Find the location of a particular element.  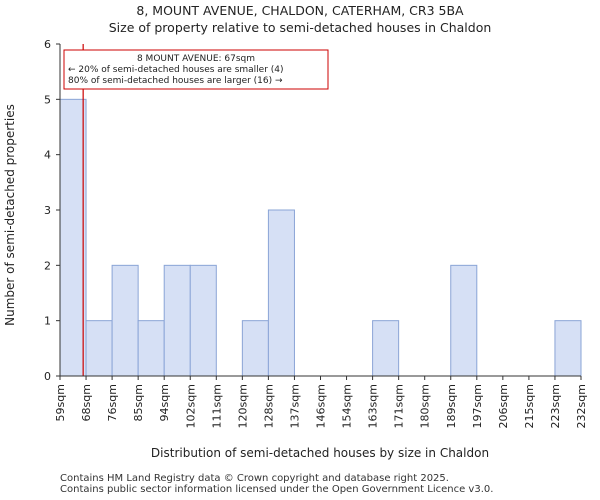

x-tick-label: 232sqm is located at coordinates (581, 406).